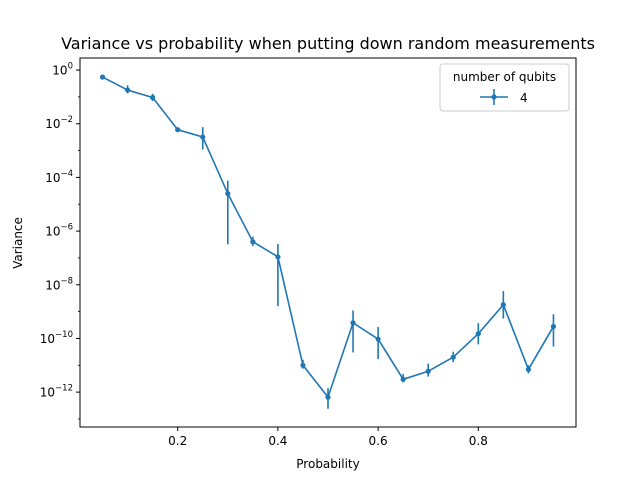  Describe the element at coordinates (328, 437) in the screenshot. I see `x-axis-ticks: 0.2 0.4 0.6 0.8` at that location.